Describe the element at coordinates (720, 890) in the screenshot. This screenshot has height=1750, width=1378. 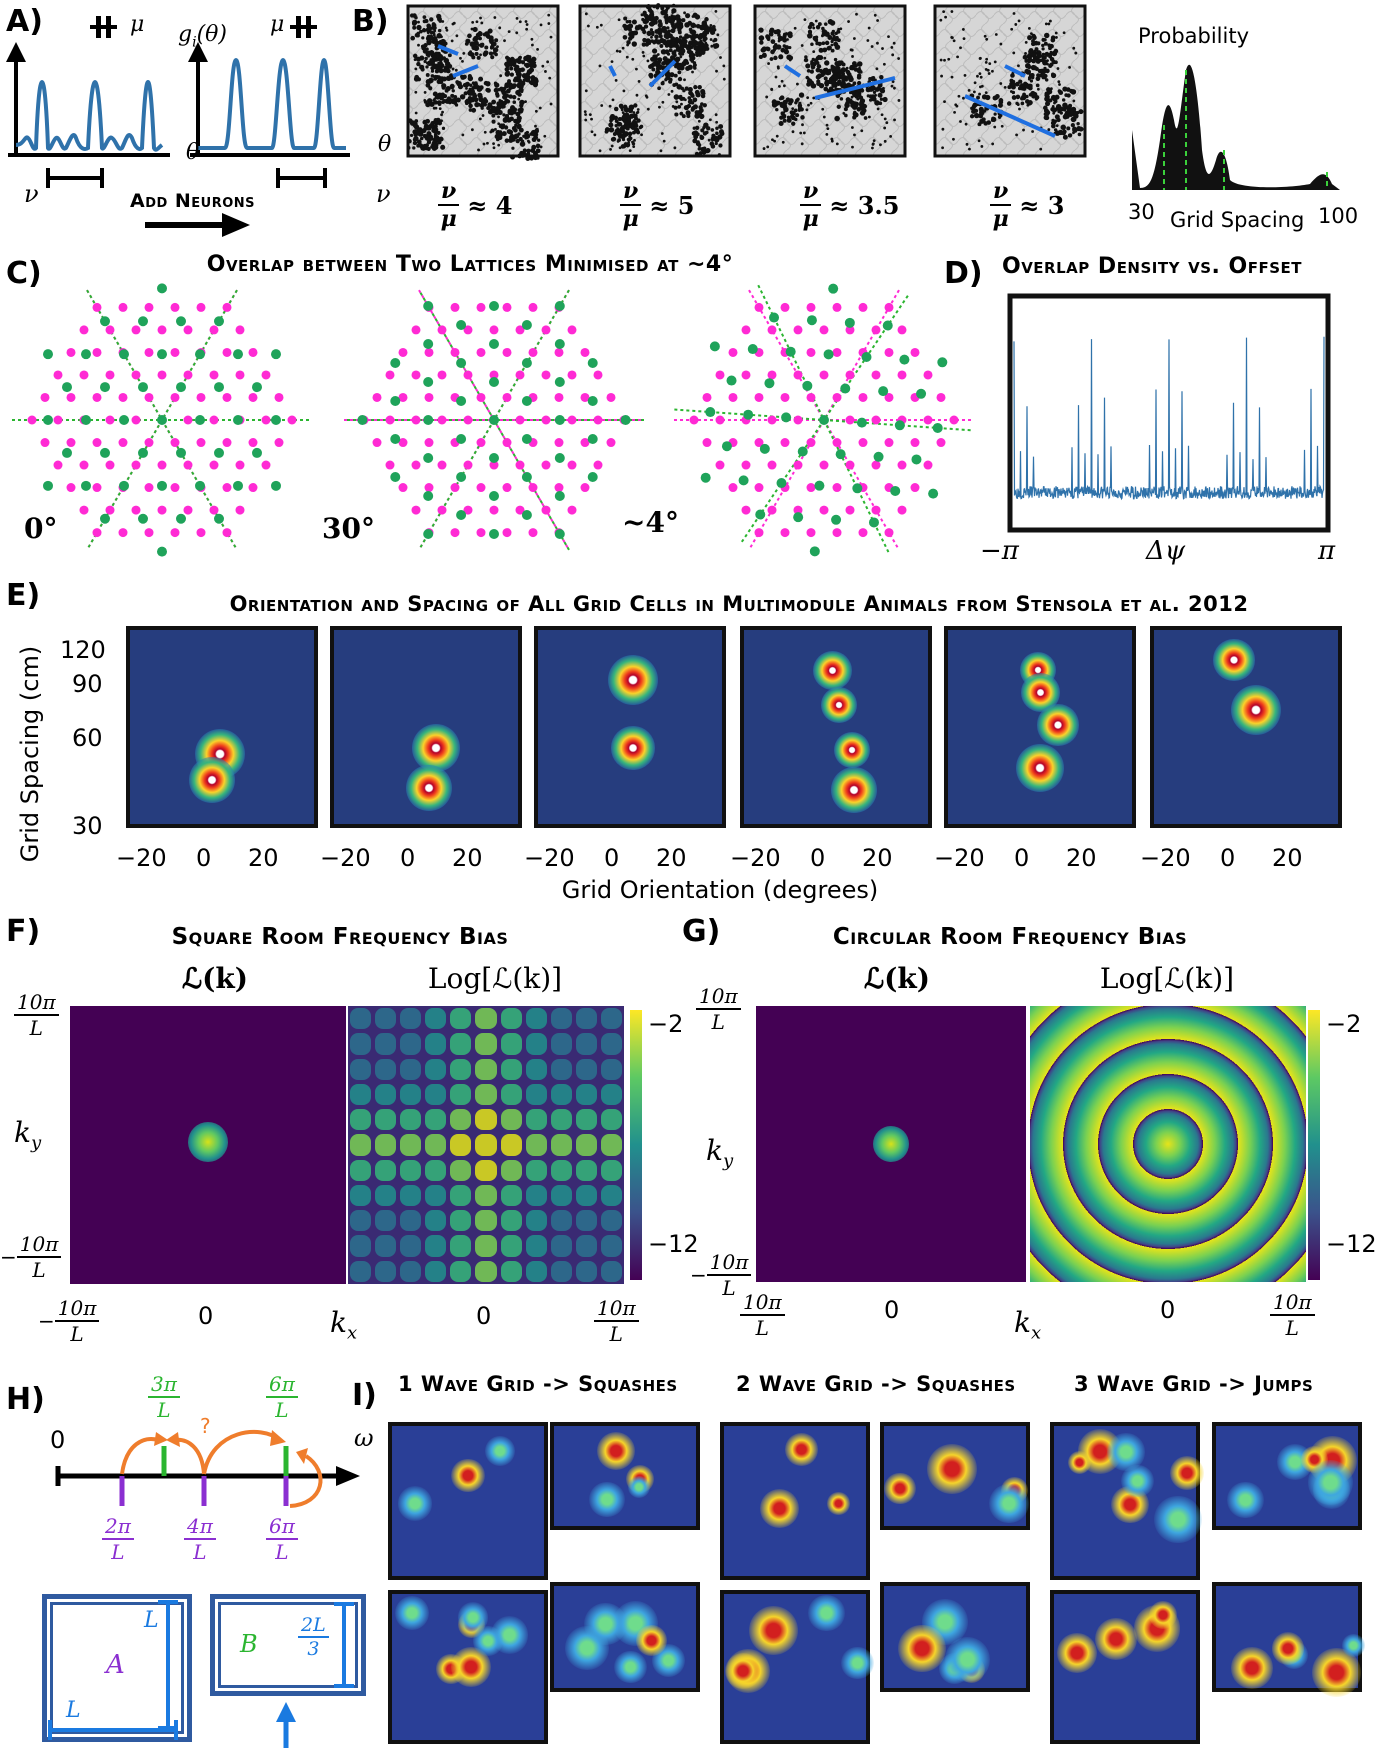
I see `e-xlabel: Grid Orientation (degrees)` at that location.